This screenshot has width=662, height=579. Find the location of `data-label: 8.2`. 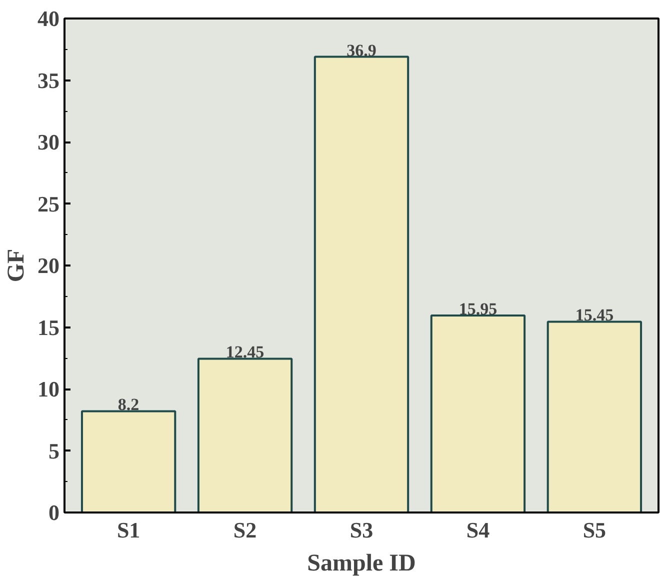

data-label: 8.2 is located at coordinates (129, 404).